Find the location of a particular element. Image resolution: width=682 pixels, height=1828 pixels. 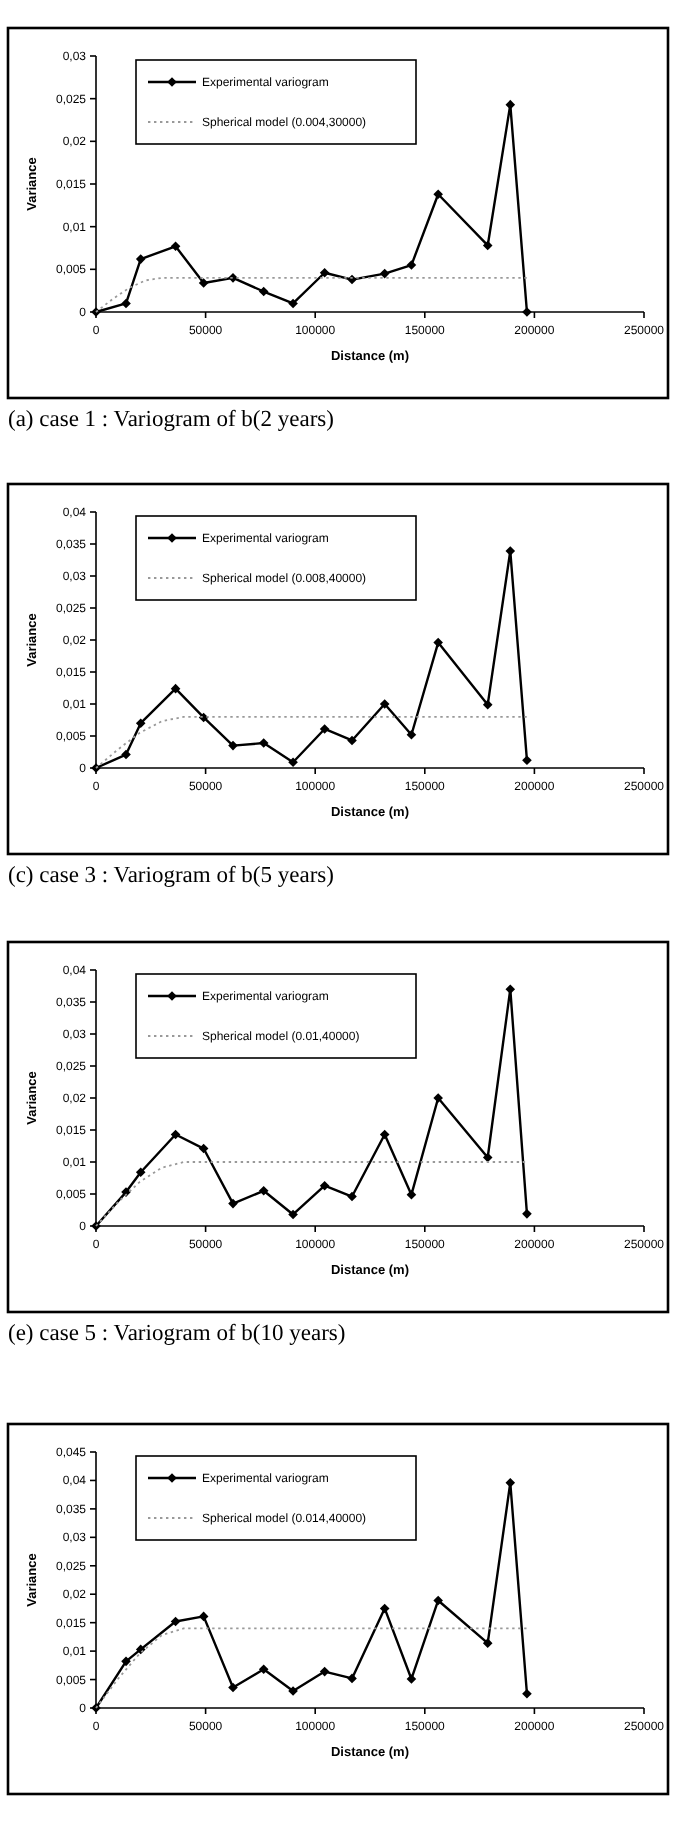

text: (a) case 1 : Variogram of b(2 years) is located at coordinates (171, 420).